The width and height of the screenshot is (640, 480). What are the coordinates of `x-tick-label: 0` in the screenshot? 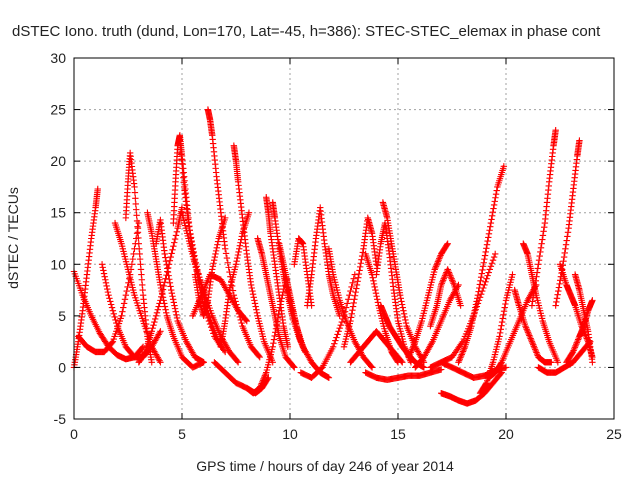 It's located at (74, 434).